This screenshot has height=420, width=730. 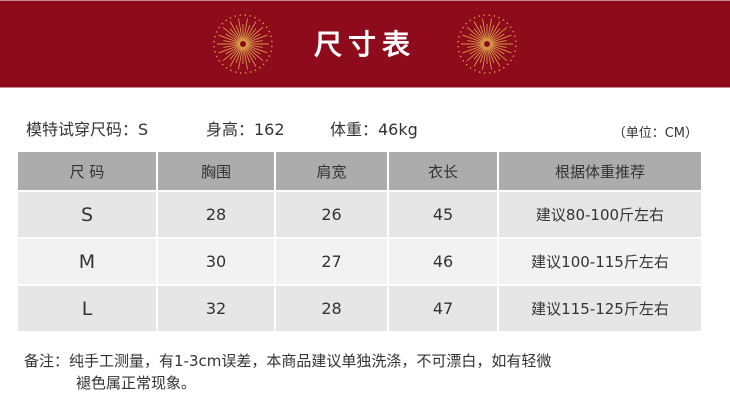 What do you see at coordinates (87, 171) in the screenshot?
I see `column-header: 尺 码` at bounding box center [87, 171].